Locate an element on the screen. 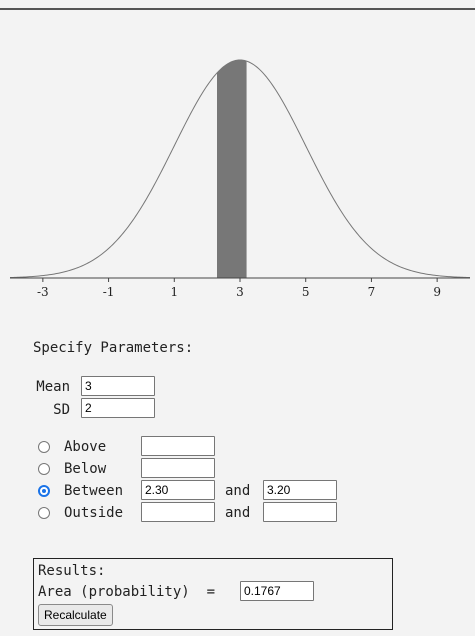  option-label-outside: Outside is located at coordinates (94, 513).